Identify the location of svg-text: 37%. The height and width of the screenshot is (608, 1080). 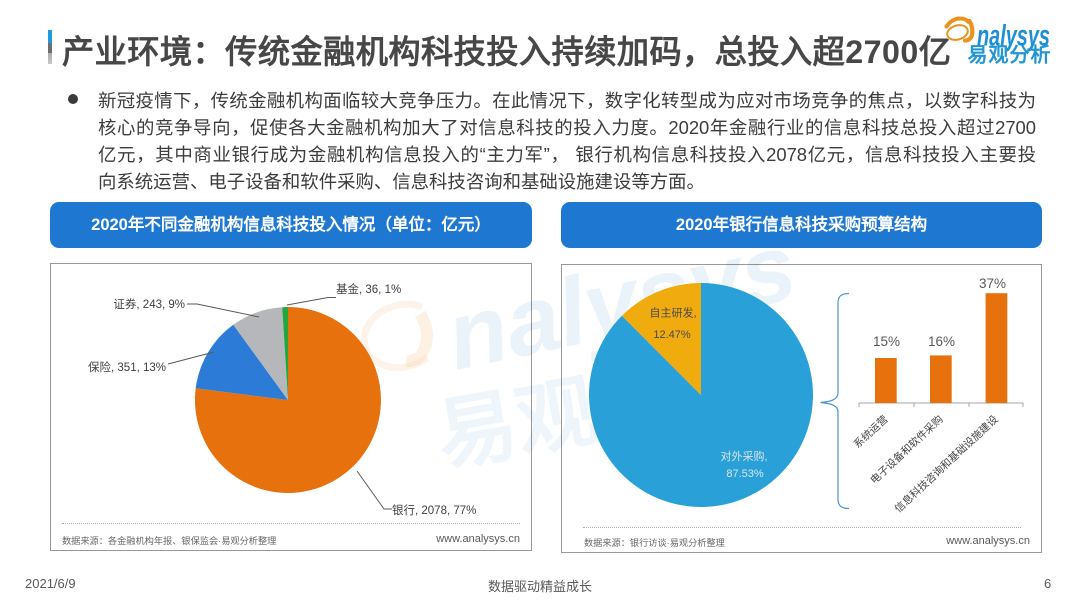
(992, 283).